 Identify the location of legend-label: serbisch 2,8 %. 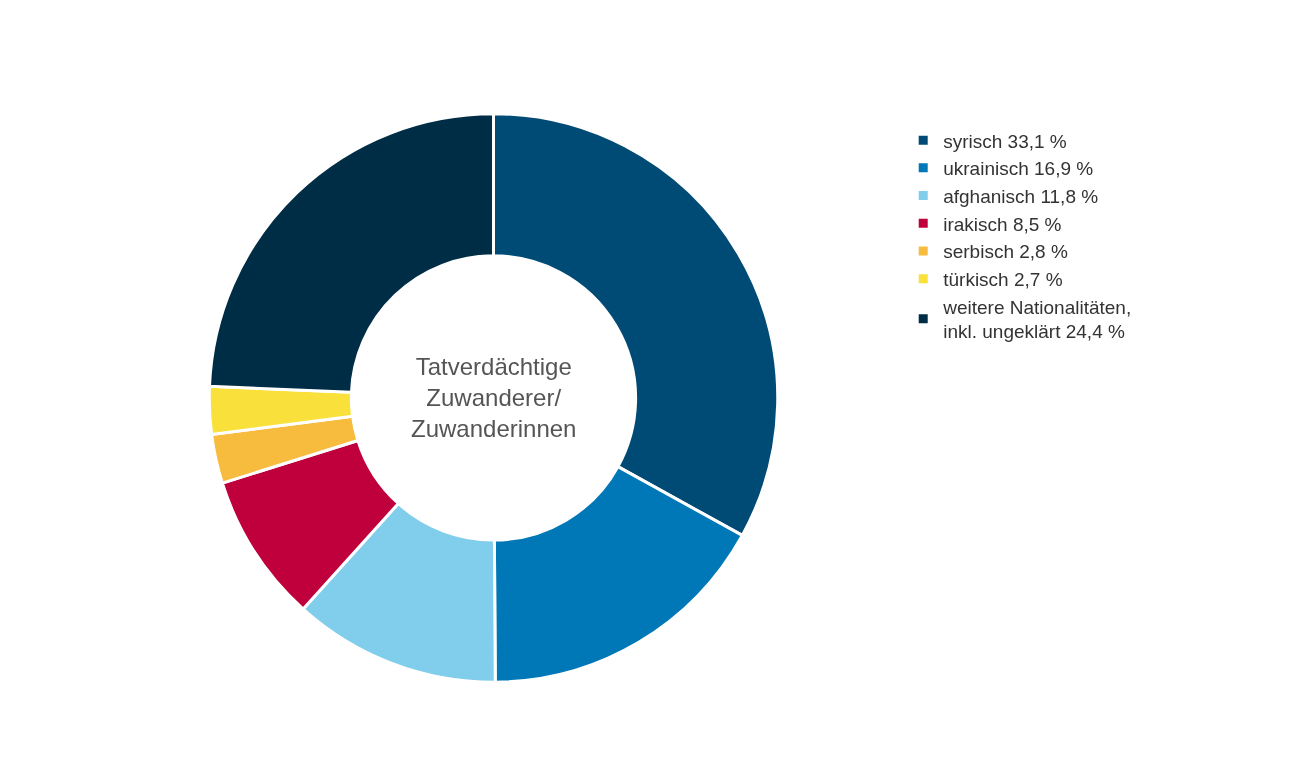
(1005, 252).